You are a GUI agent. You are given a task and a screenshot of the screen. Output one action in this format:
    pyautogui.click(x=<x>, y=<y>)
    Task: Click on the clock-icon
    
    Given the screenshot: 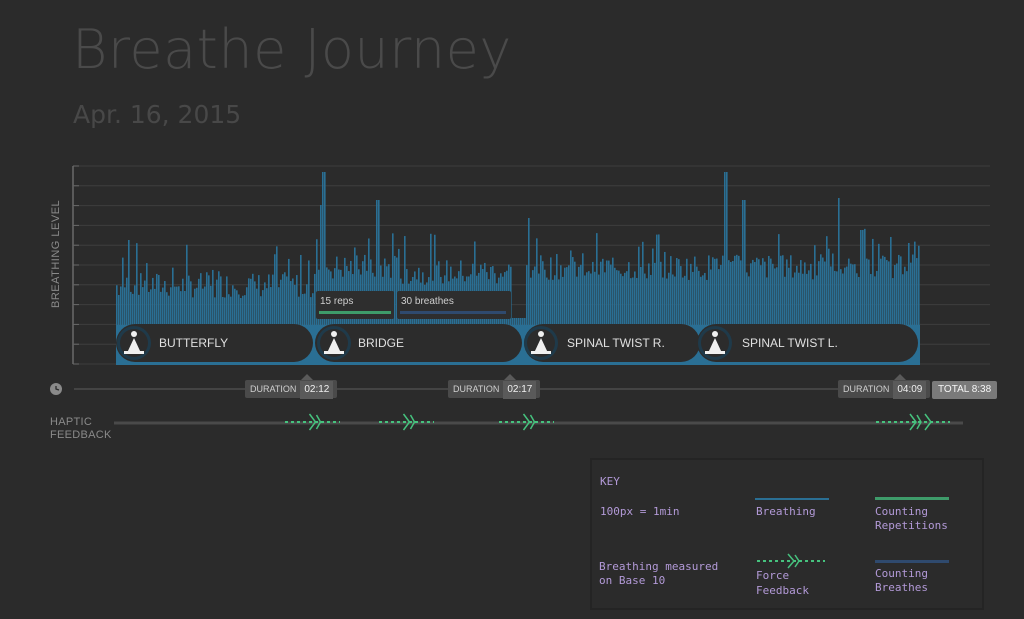 What is the action you would take?
    pyautogui.click(x=56, y=389)
    